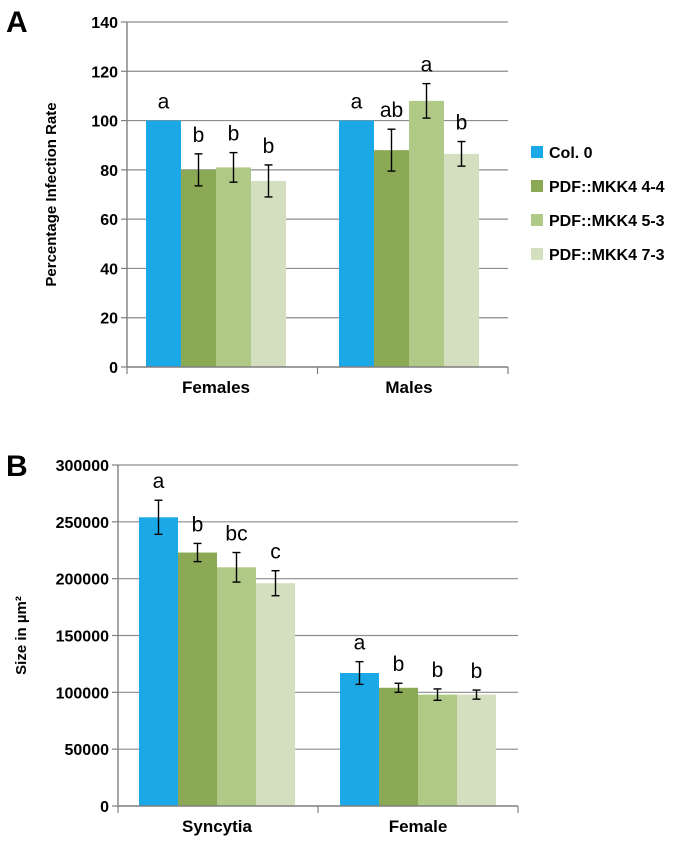 The height and width of the screenshot is (844, 688). I want to click on significance-letter: ab, so click(391, 110).